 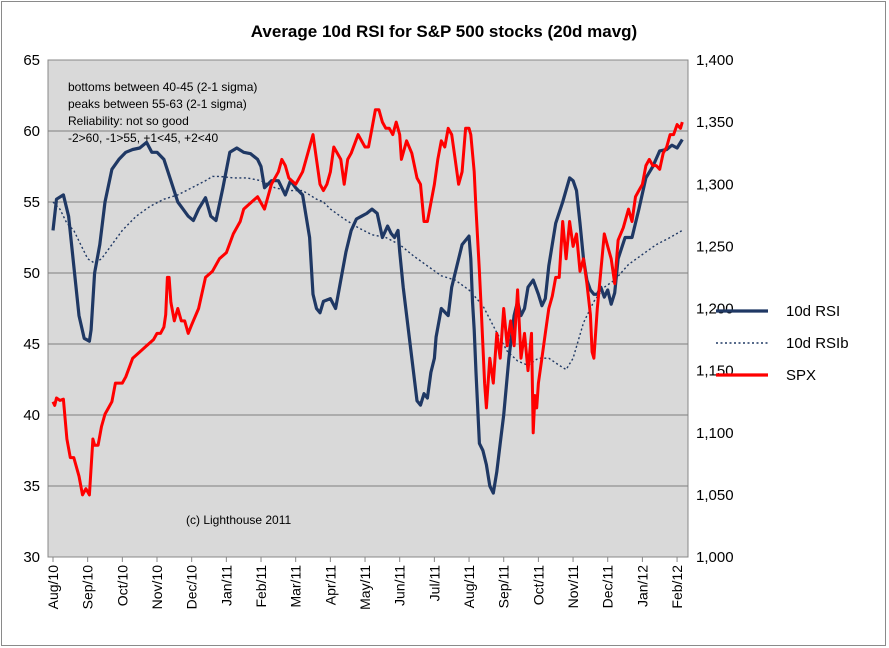 What do you see at coordinates (162, 87) in the screenshot?
I see `annotation-line-1: bottoms between 40-45 (2-1 sigma)` at bounding box center [162, 87].